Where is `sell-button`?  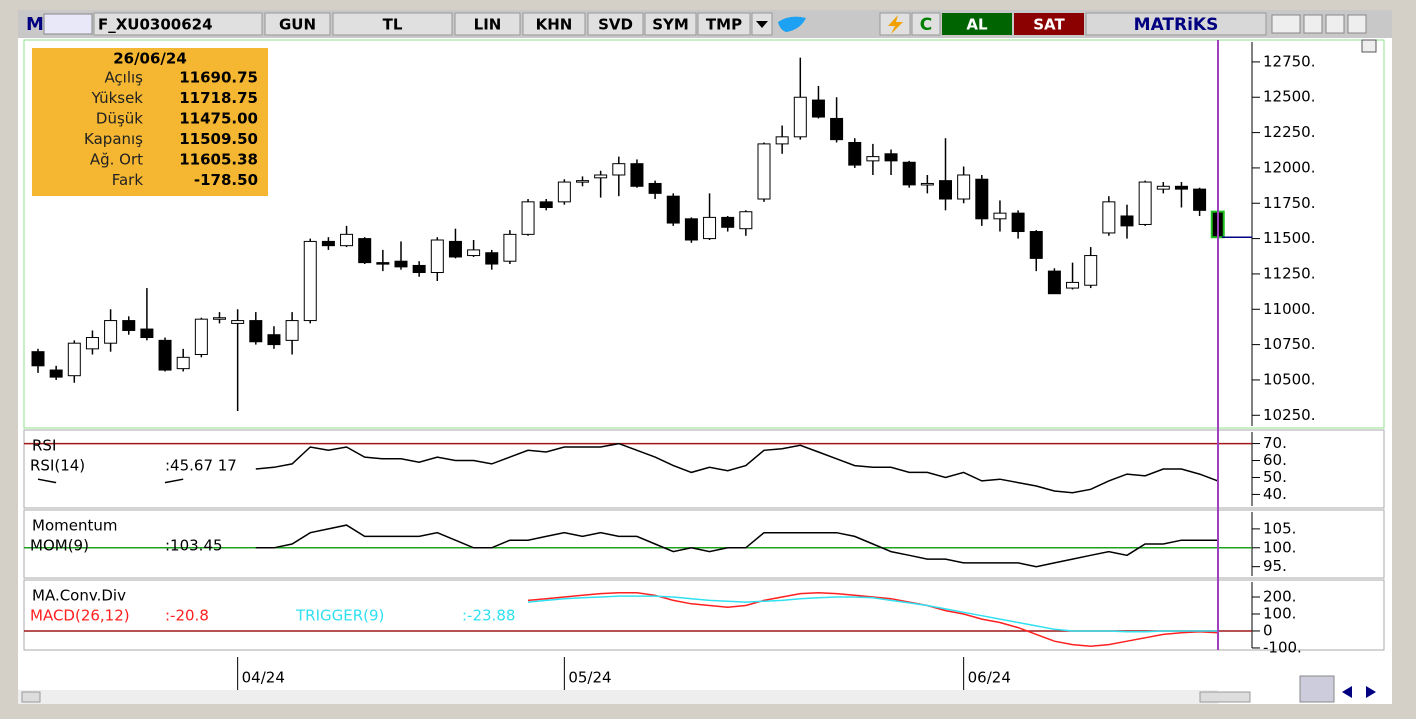
sell-button is located at coordinates (1049, 24).